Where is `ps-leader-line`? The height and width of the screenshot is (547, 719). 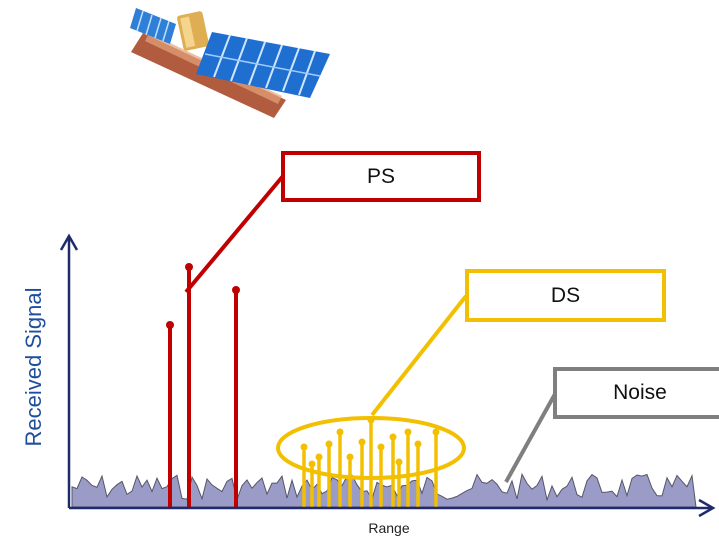 ps-leader-line is located at coordinates (234, 234).